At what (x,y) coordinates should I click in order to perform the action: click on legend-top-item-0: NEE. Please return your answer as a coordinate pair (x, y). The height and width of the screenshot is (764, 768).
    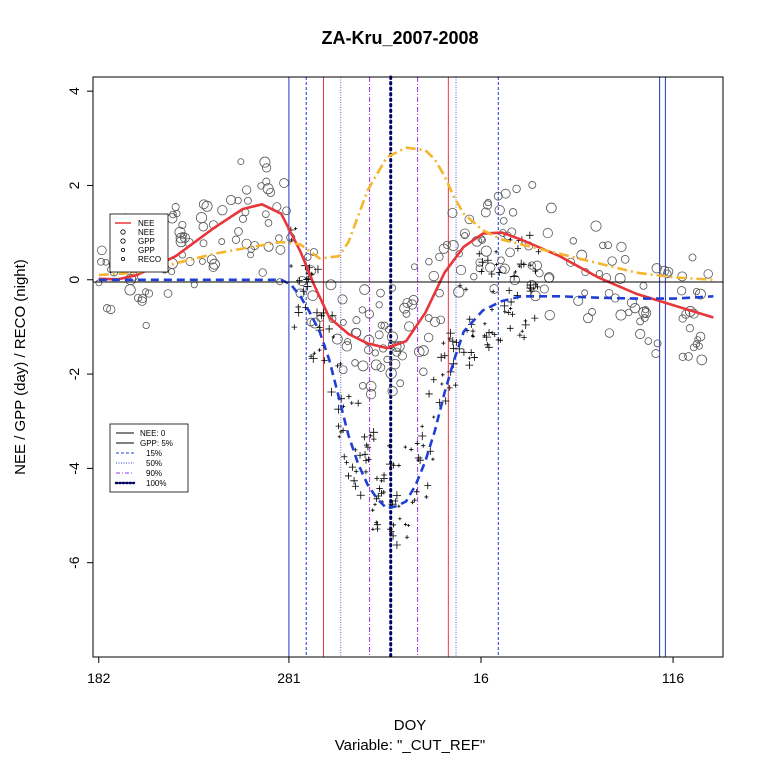
    Looking at the image, I should click on (146, 223).